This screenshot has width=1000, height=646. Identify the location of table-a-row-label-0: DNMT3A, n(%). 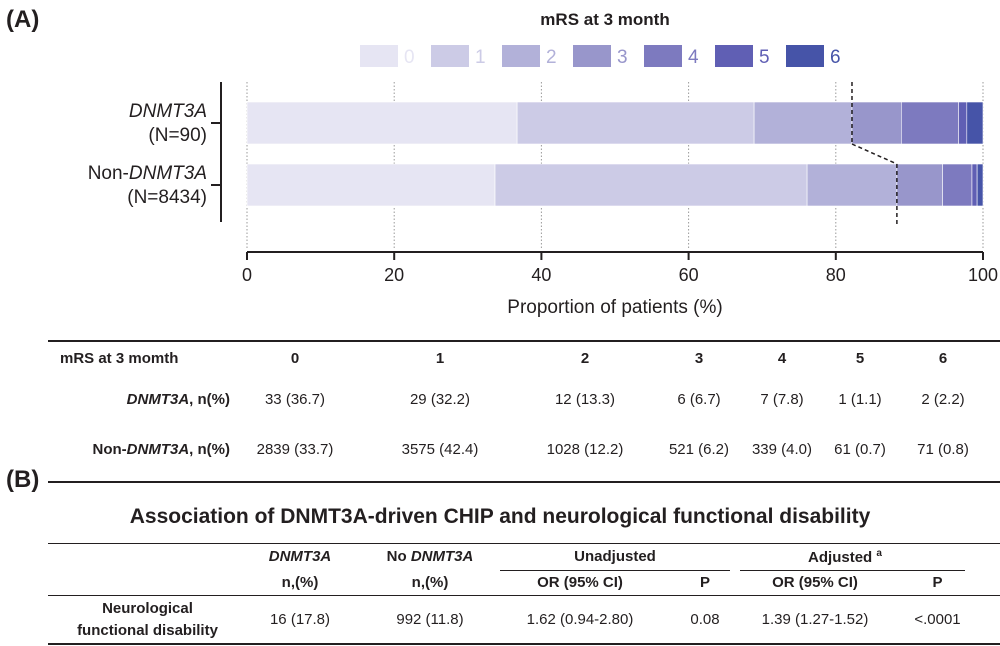
(178, 399).